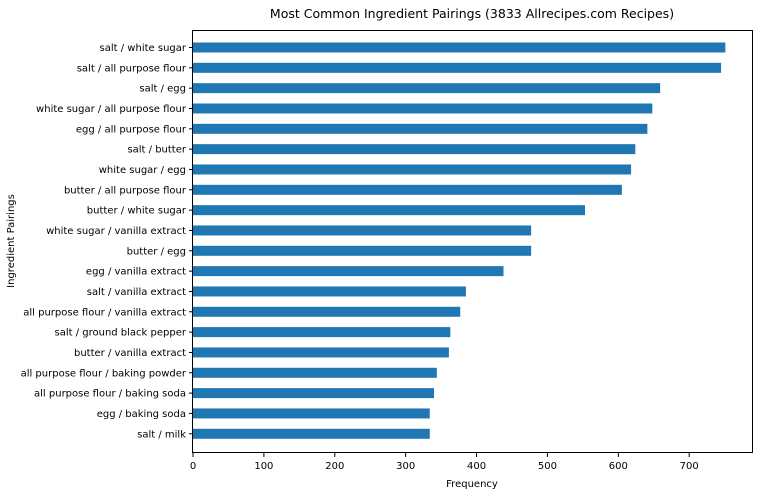 This screenshot has height=496, width=758. I want to click on y-tick-label: salt / butter, so click(156, 150).